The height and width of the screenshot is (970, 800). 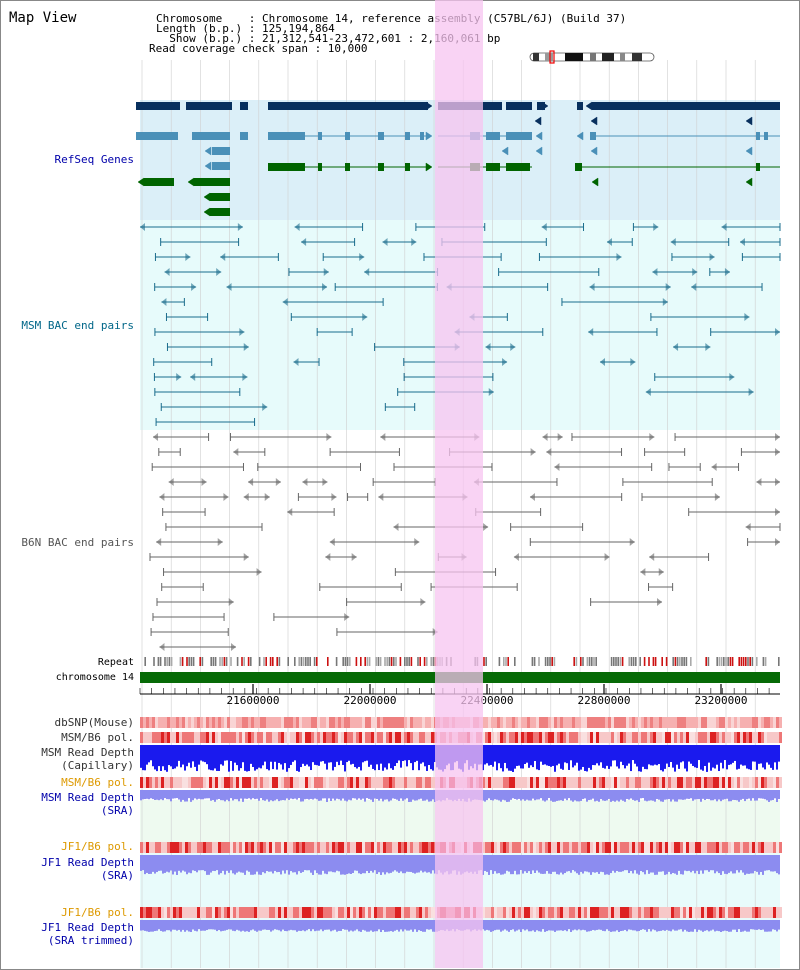 What do you see at coordinates (429, 136) in the screenshot?
I see `strand-arrow` at bounding box center [429, 136].